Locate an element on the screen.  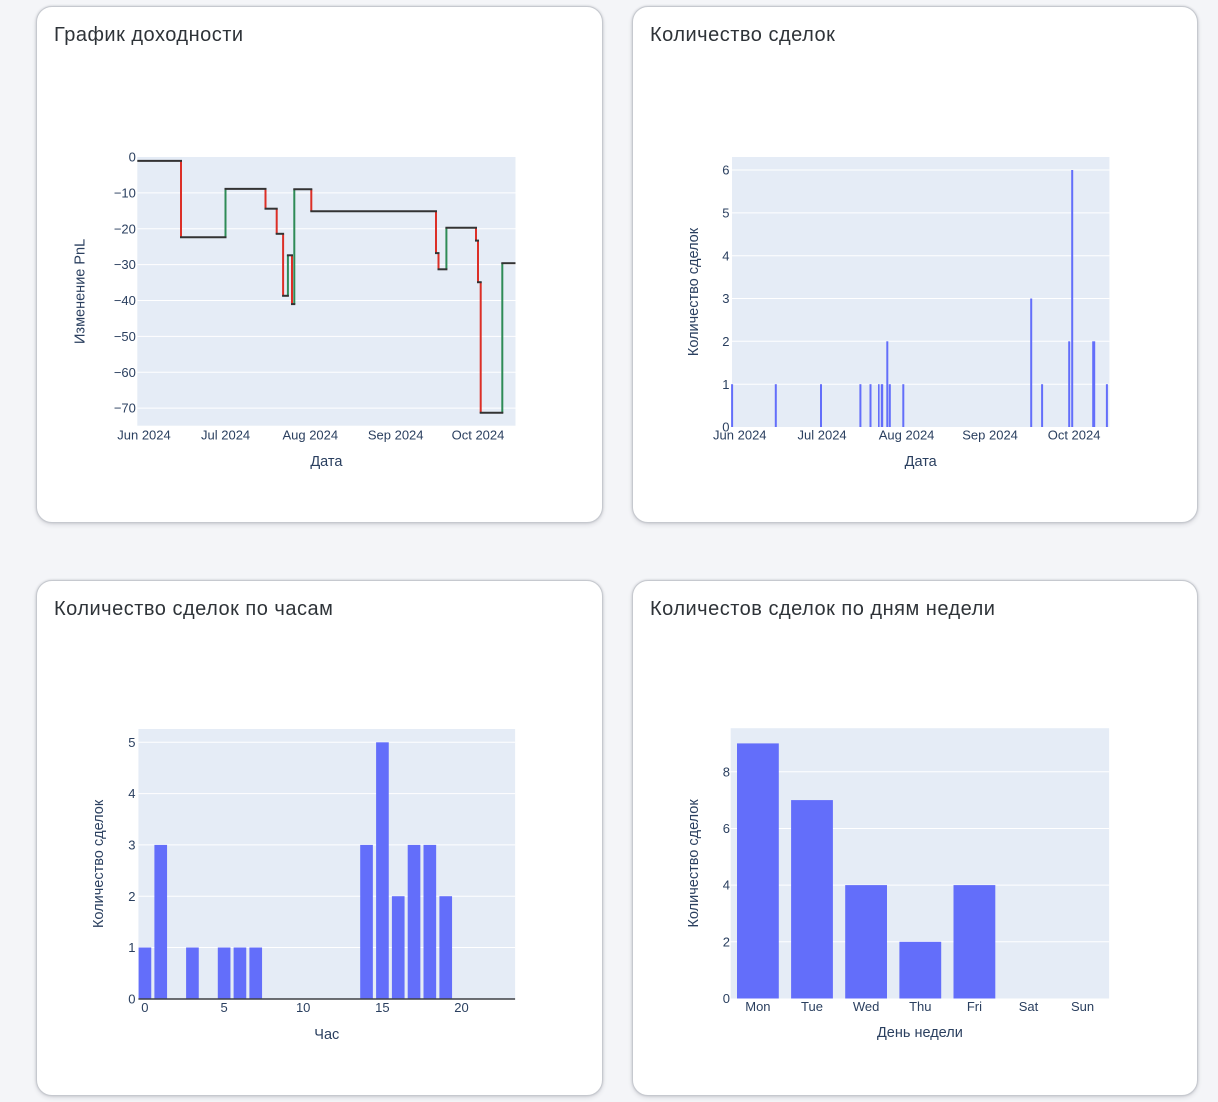
svg-text: Sun is located at coordinates (1082, 1006).